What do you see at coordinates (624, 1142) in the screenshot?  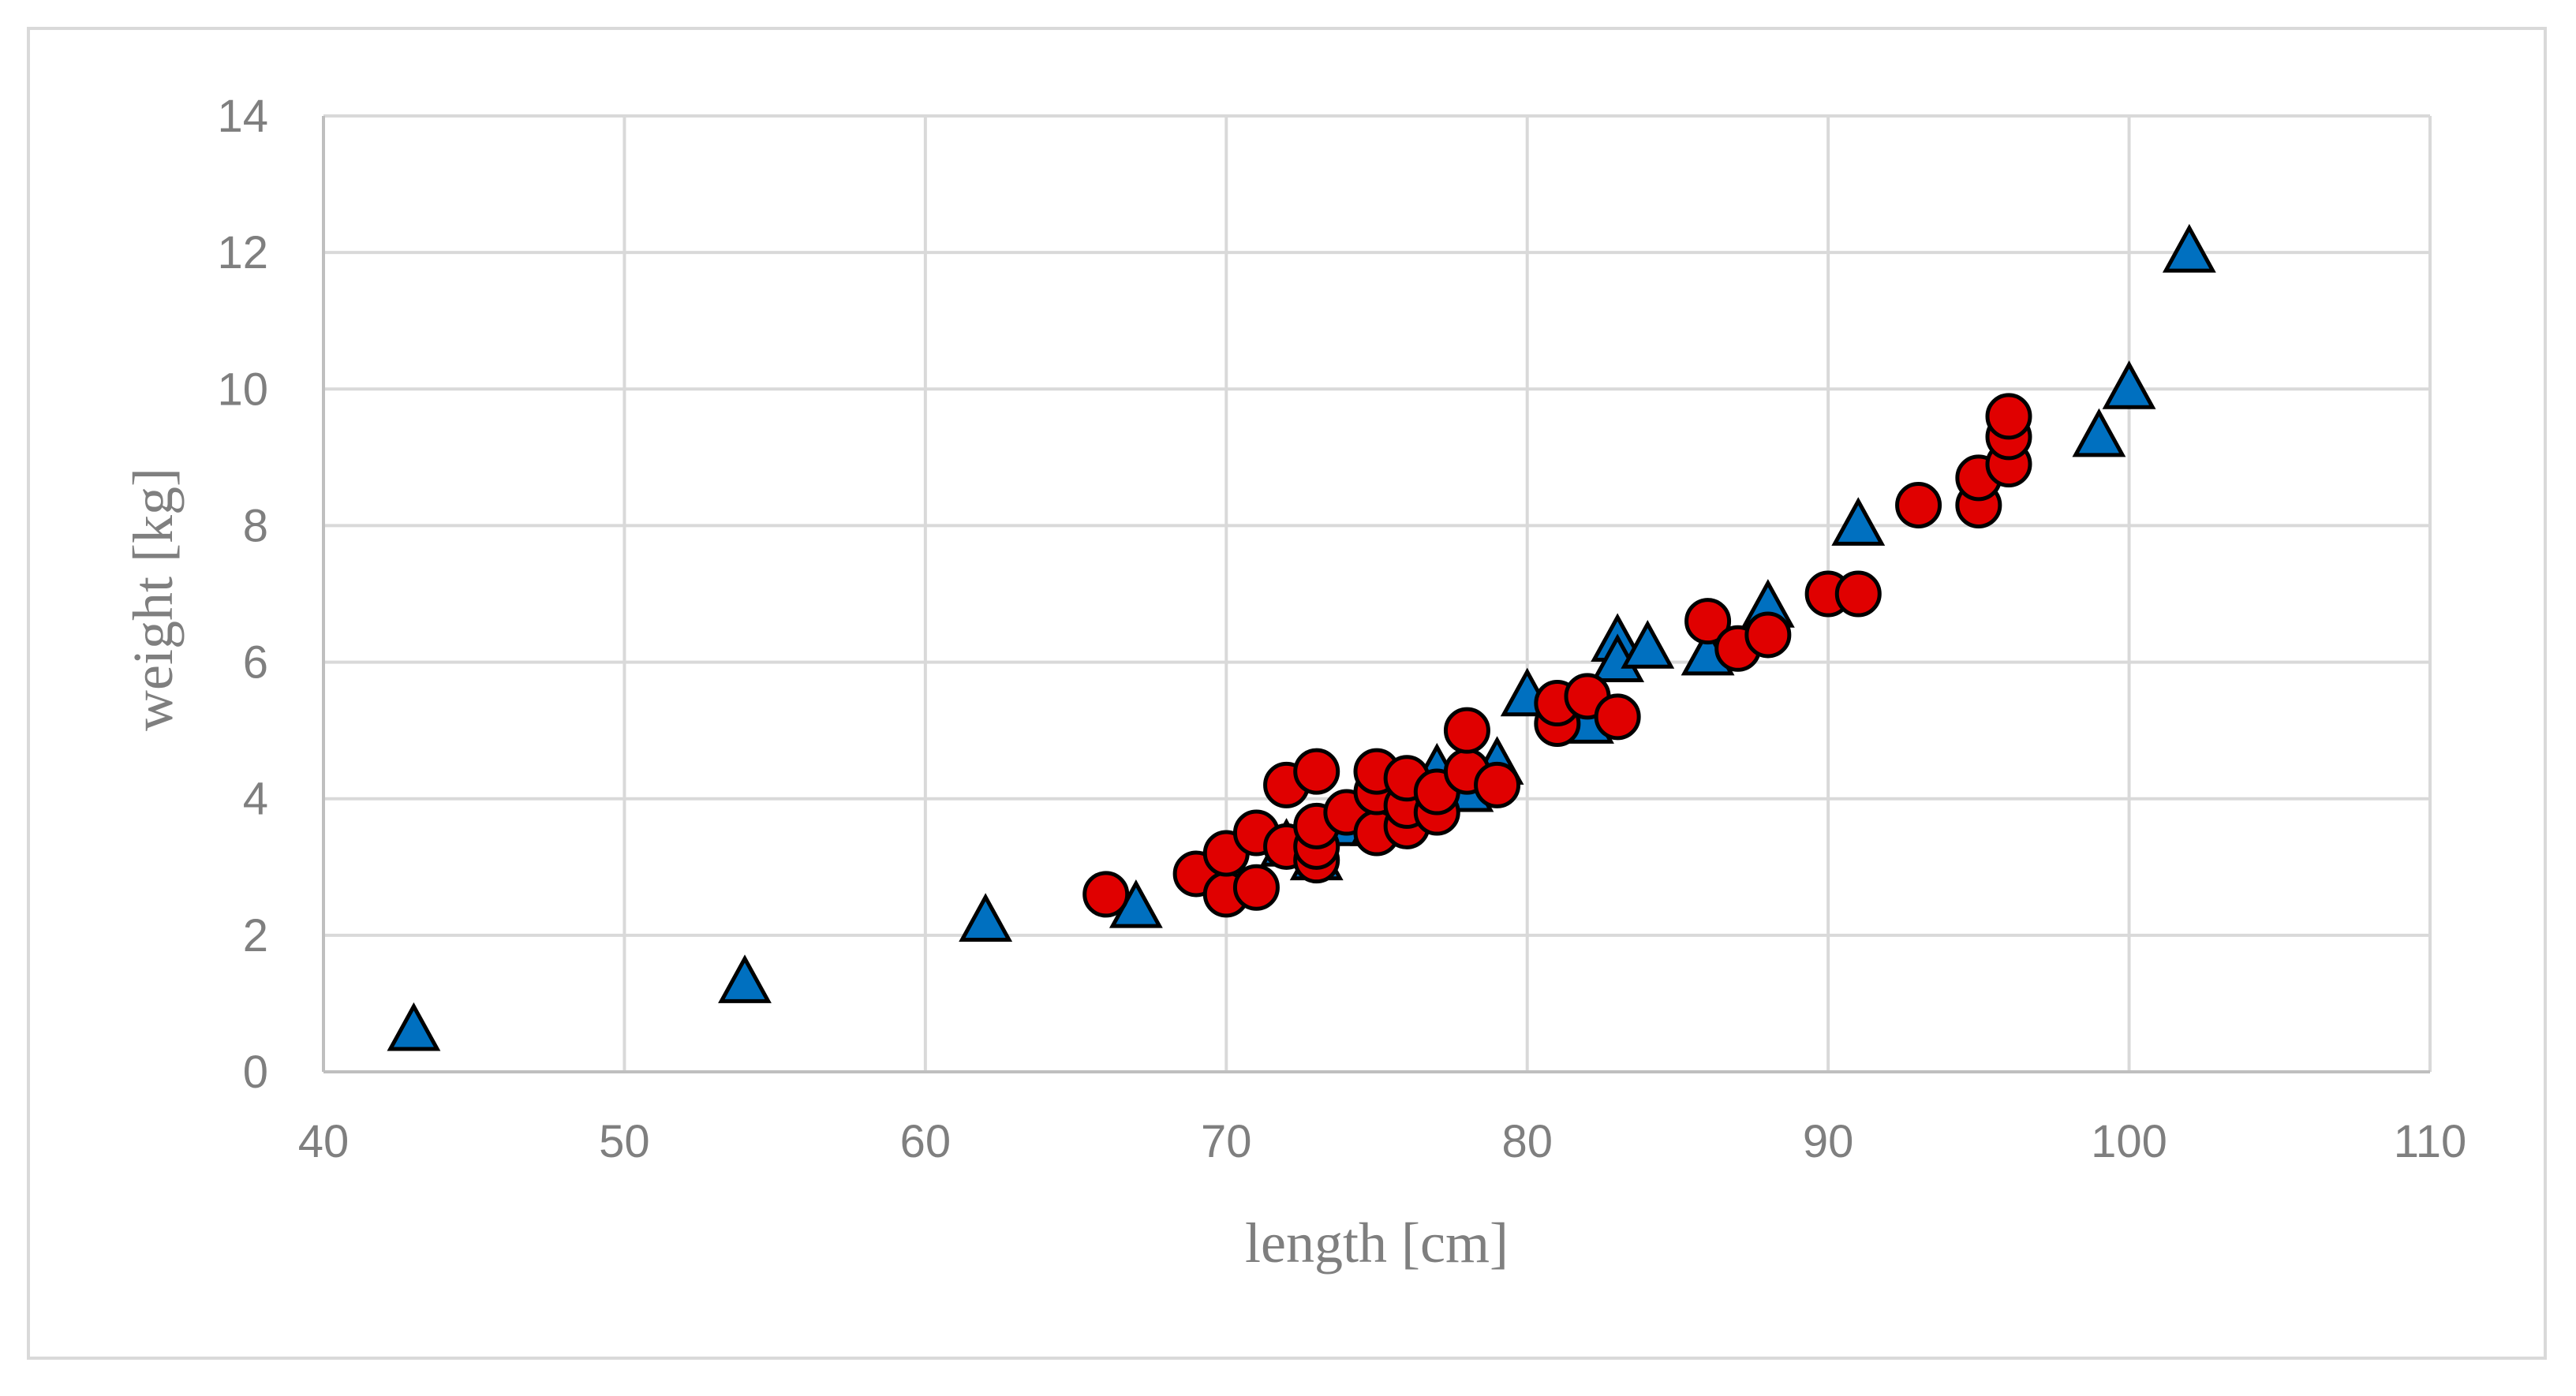 I see `x-tick-label: 50` at bounding box center [624, 1142].